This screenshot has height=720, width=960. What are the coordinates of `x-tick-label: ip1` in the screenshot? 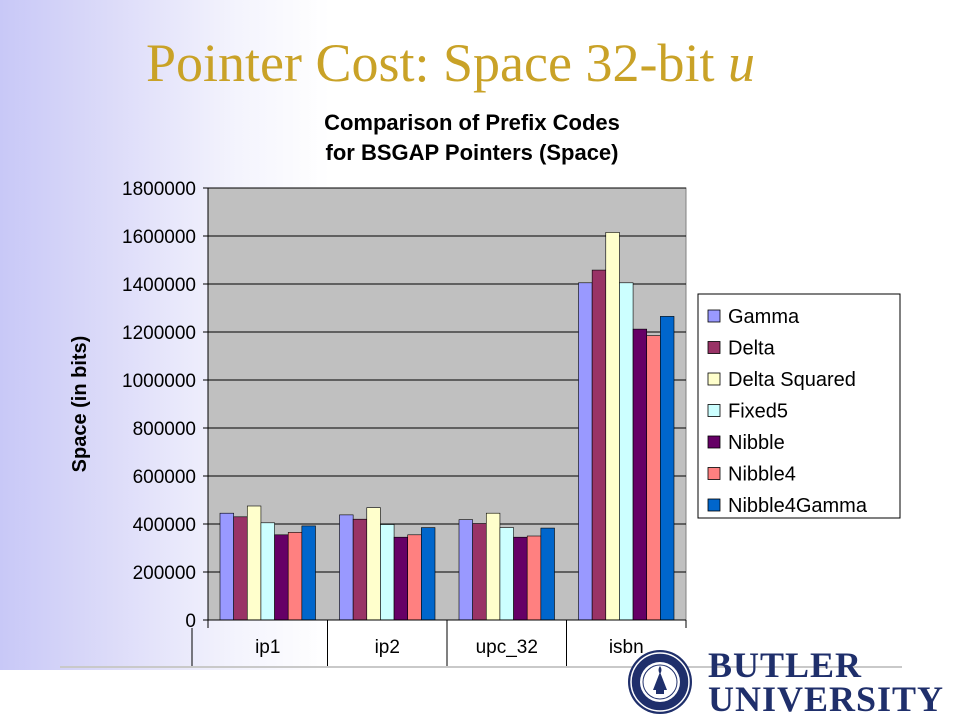 It's located at (267, 647).